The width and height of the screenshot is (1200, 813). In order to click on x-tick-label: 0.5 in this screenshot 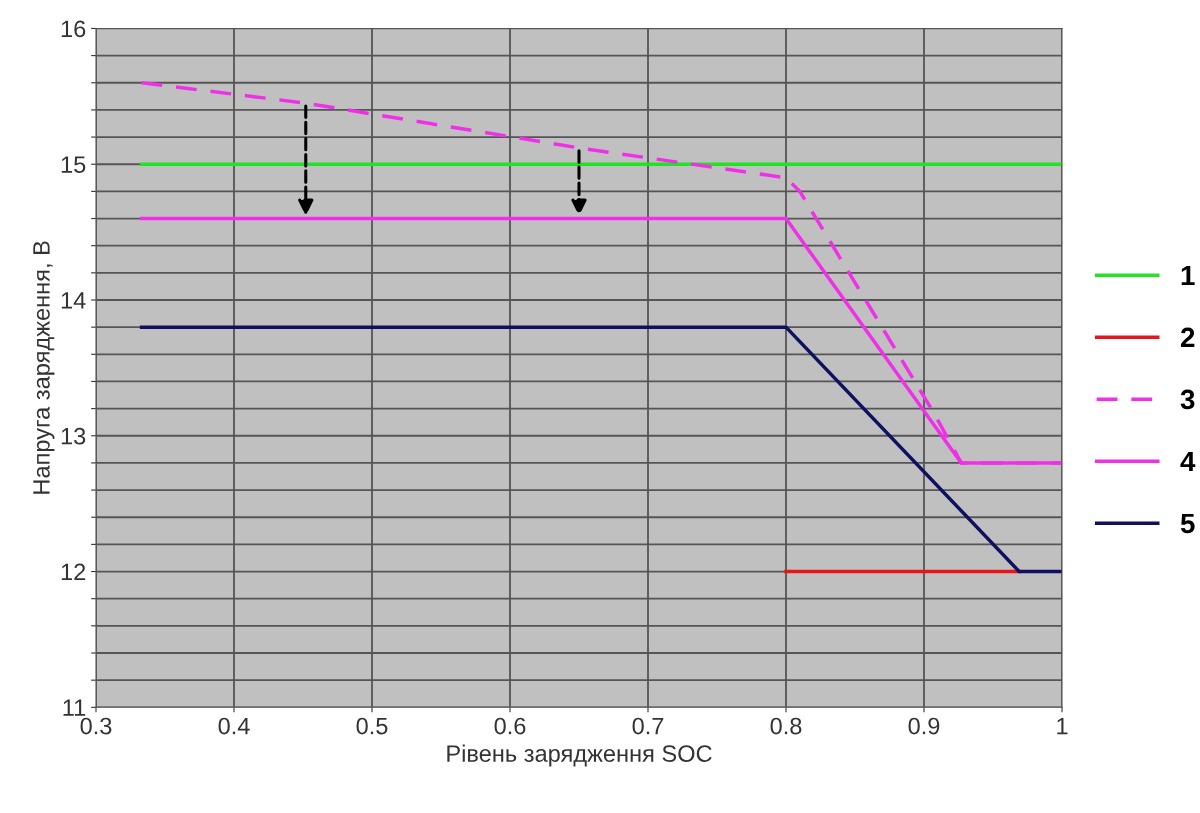, I will do `click(372, 726)`.